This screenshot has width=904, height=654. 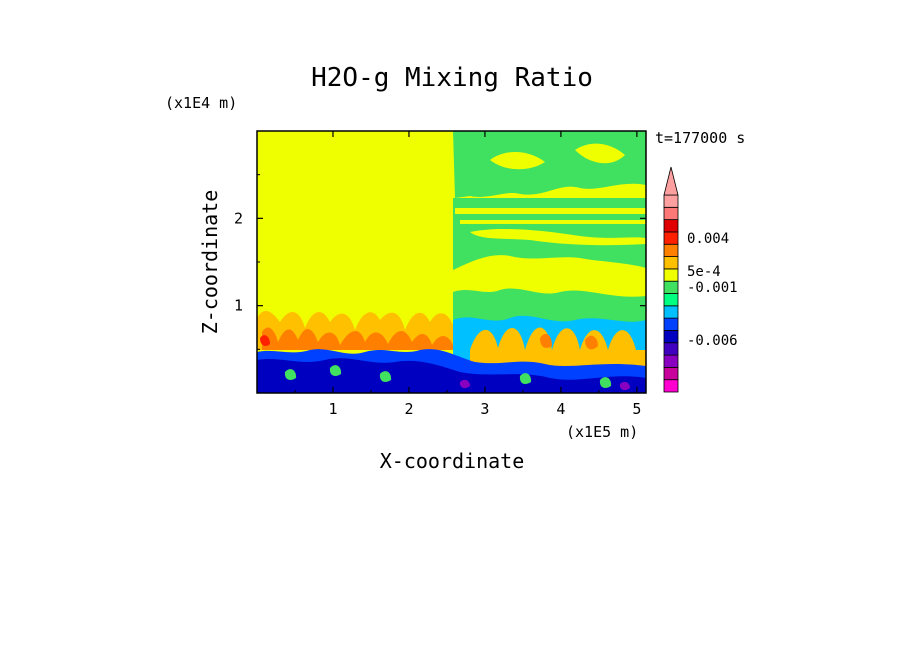 What do you see at coordinates (238, 218) in the screenshot?
I see `y-tick-label: 2` at bounding box center [238, 218].